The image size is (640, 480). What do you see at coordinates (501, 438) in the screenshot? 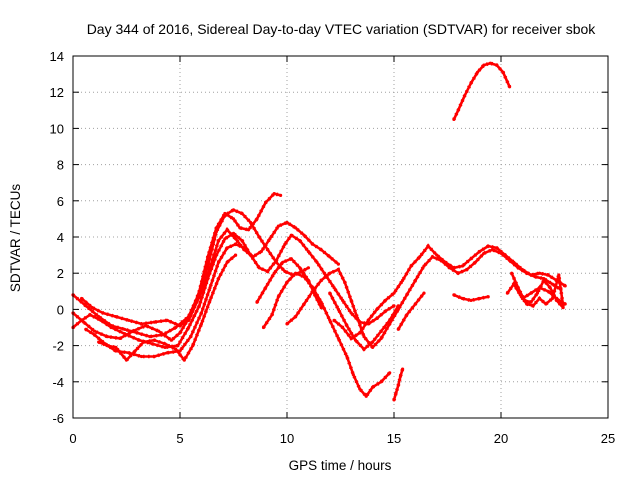
I see `x-tick-label: 20` at bounding box center [501, 438].